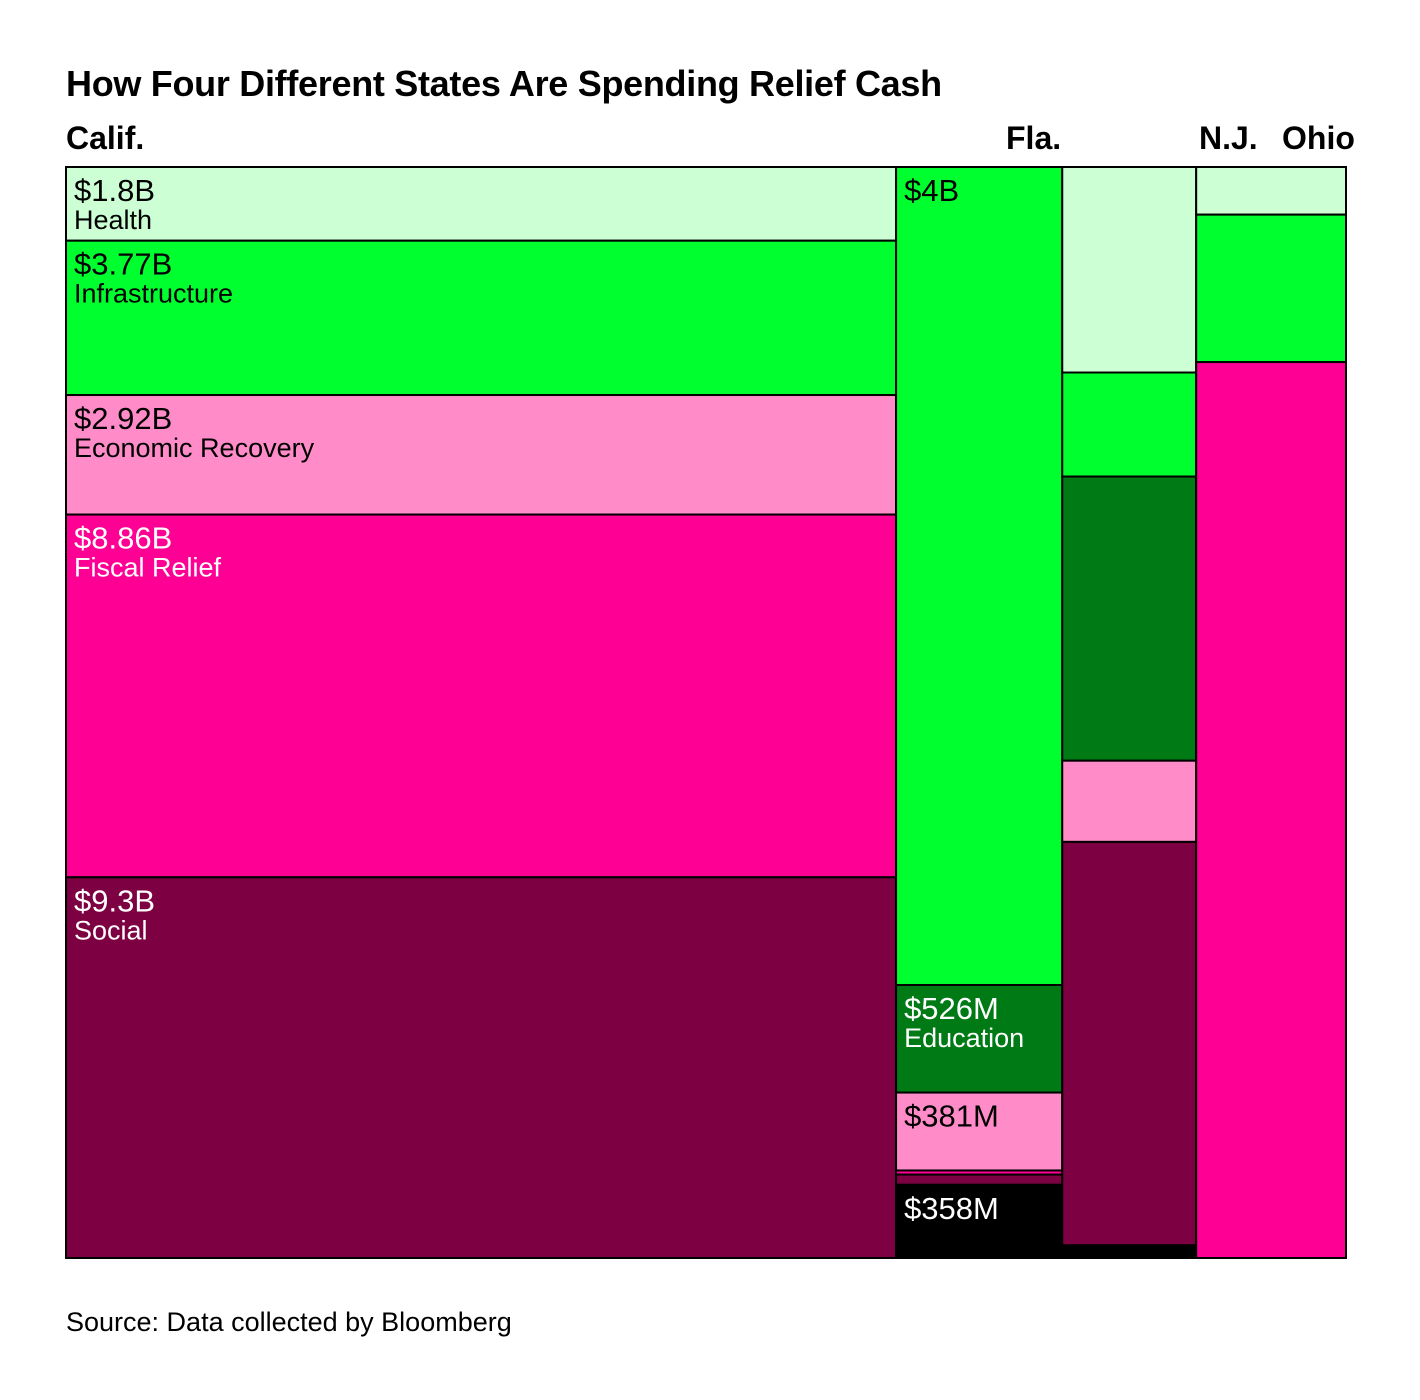 The width and height of the screenshot is (1420, 1400). Describe the element at coordinates (951, 1208) in the screenshot. I see `cell-fla-other-value-label: $358M` at that location.